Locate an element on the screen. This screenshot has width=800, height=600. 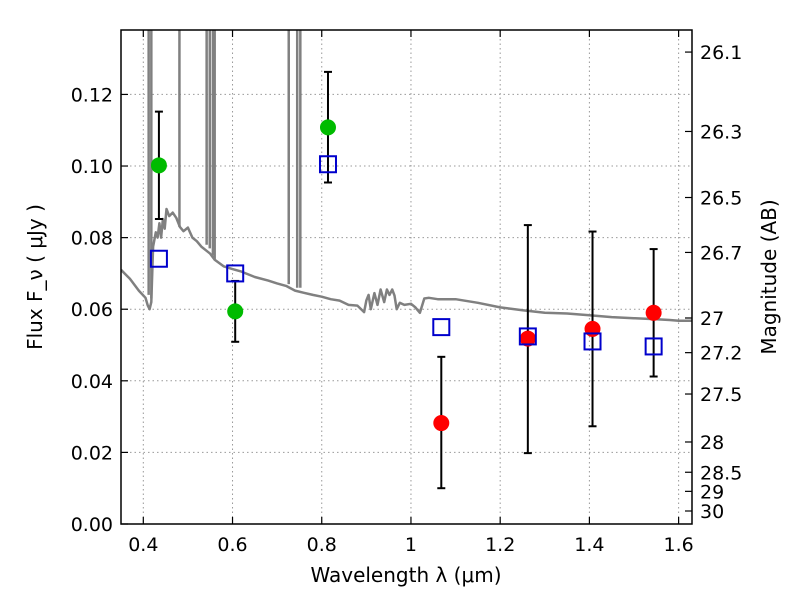
x-tick-label: 0.6 is located at coordinates (232, 545).